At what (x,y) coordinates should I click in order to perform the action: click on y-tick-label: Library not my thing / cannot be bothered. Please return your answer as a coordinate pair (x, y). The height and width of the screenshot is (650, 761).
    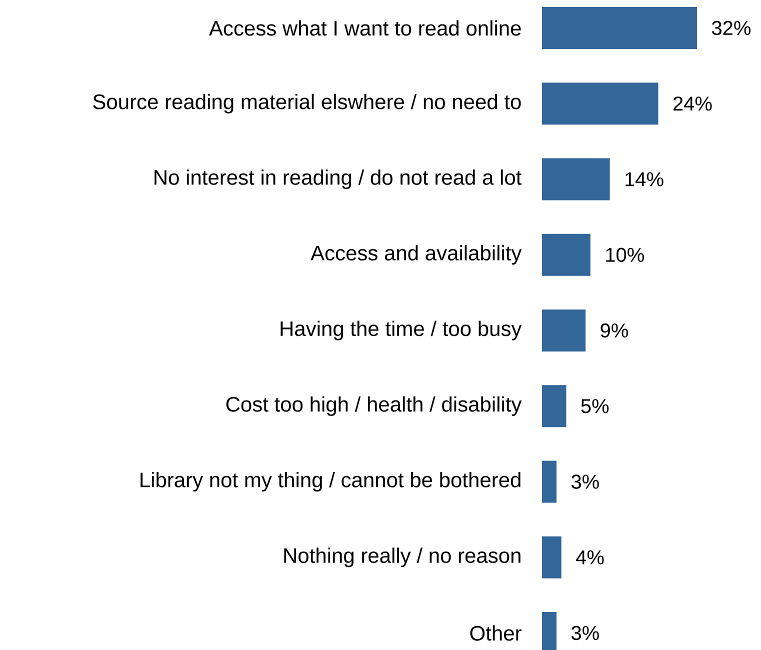
    Looking at the image, I should click on (330, 482).